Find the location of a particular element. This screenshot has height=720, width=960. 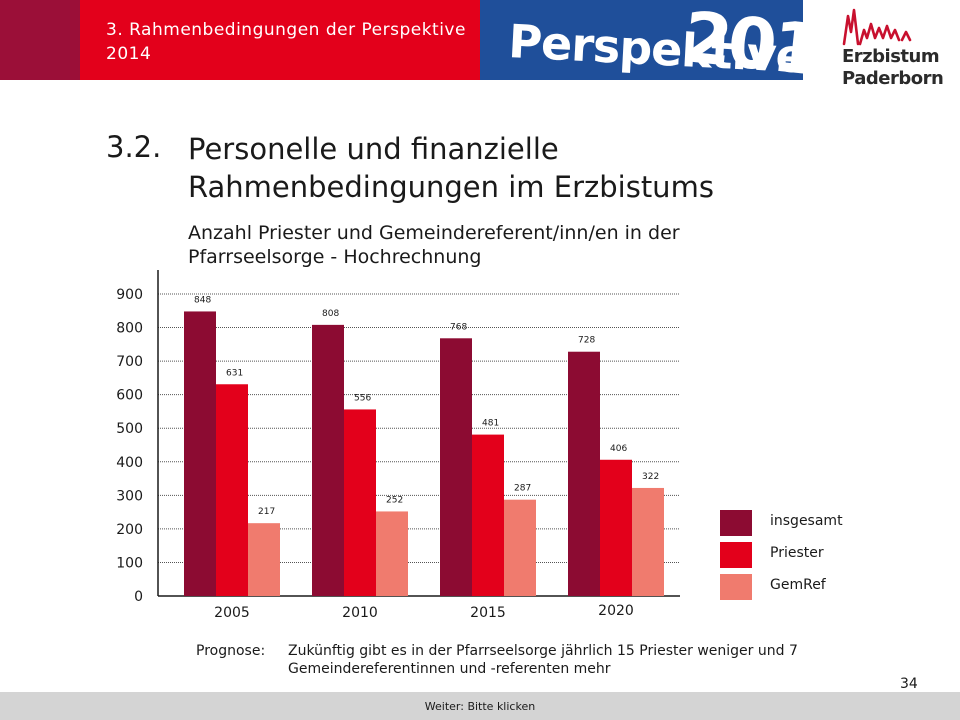

data-label: 808 is located at coordinates (330, 314).